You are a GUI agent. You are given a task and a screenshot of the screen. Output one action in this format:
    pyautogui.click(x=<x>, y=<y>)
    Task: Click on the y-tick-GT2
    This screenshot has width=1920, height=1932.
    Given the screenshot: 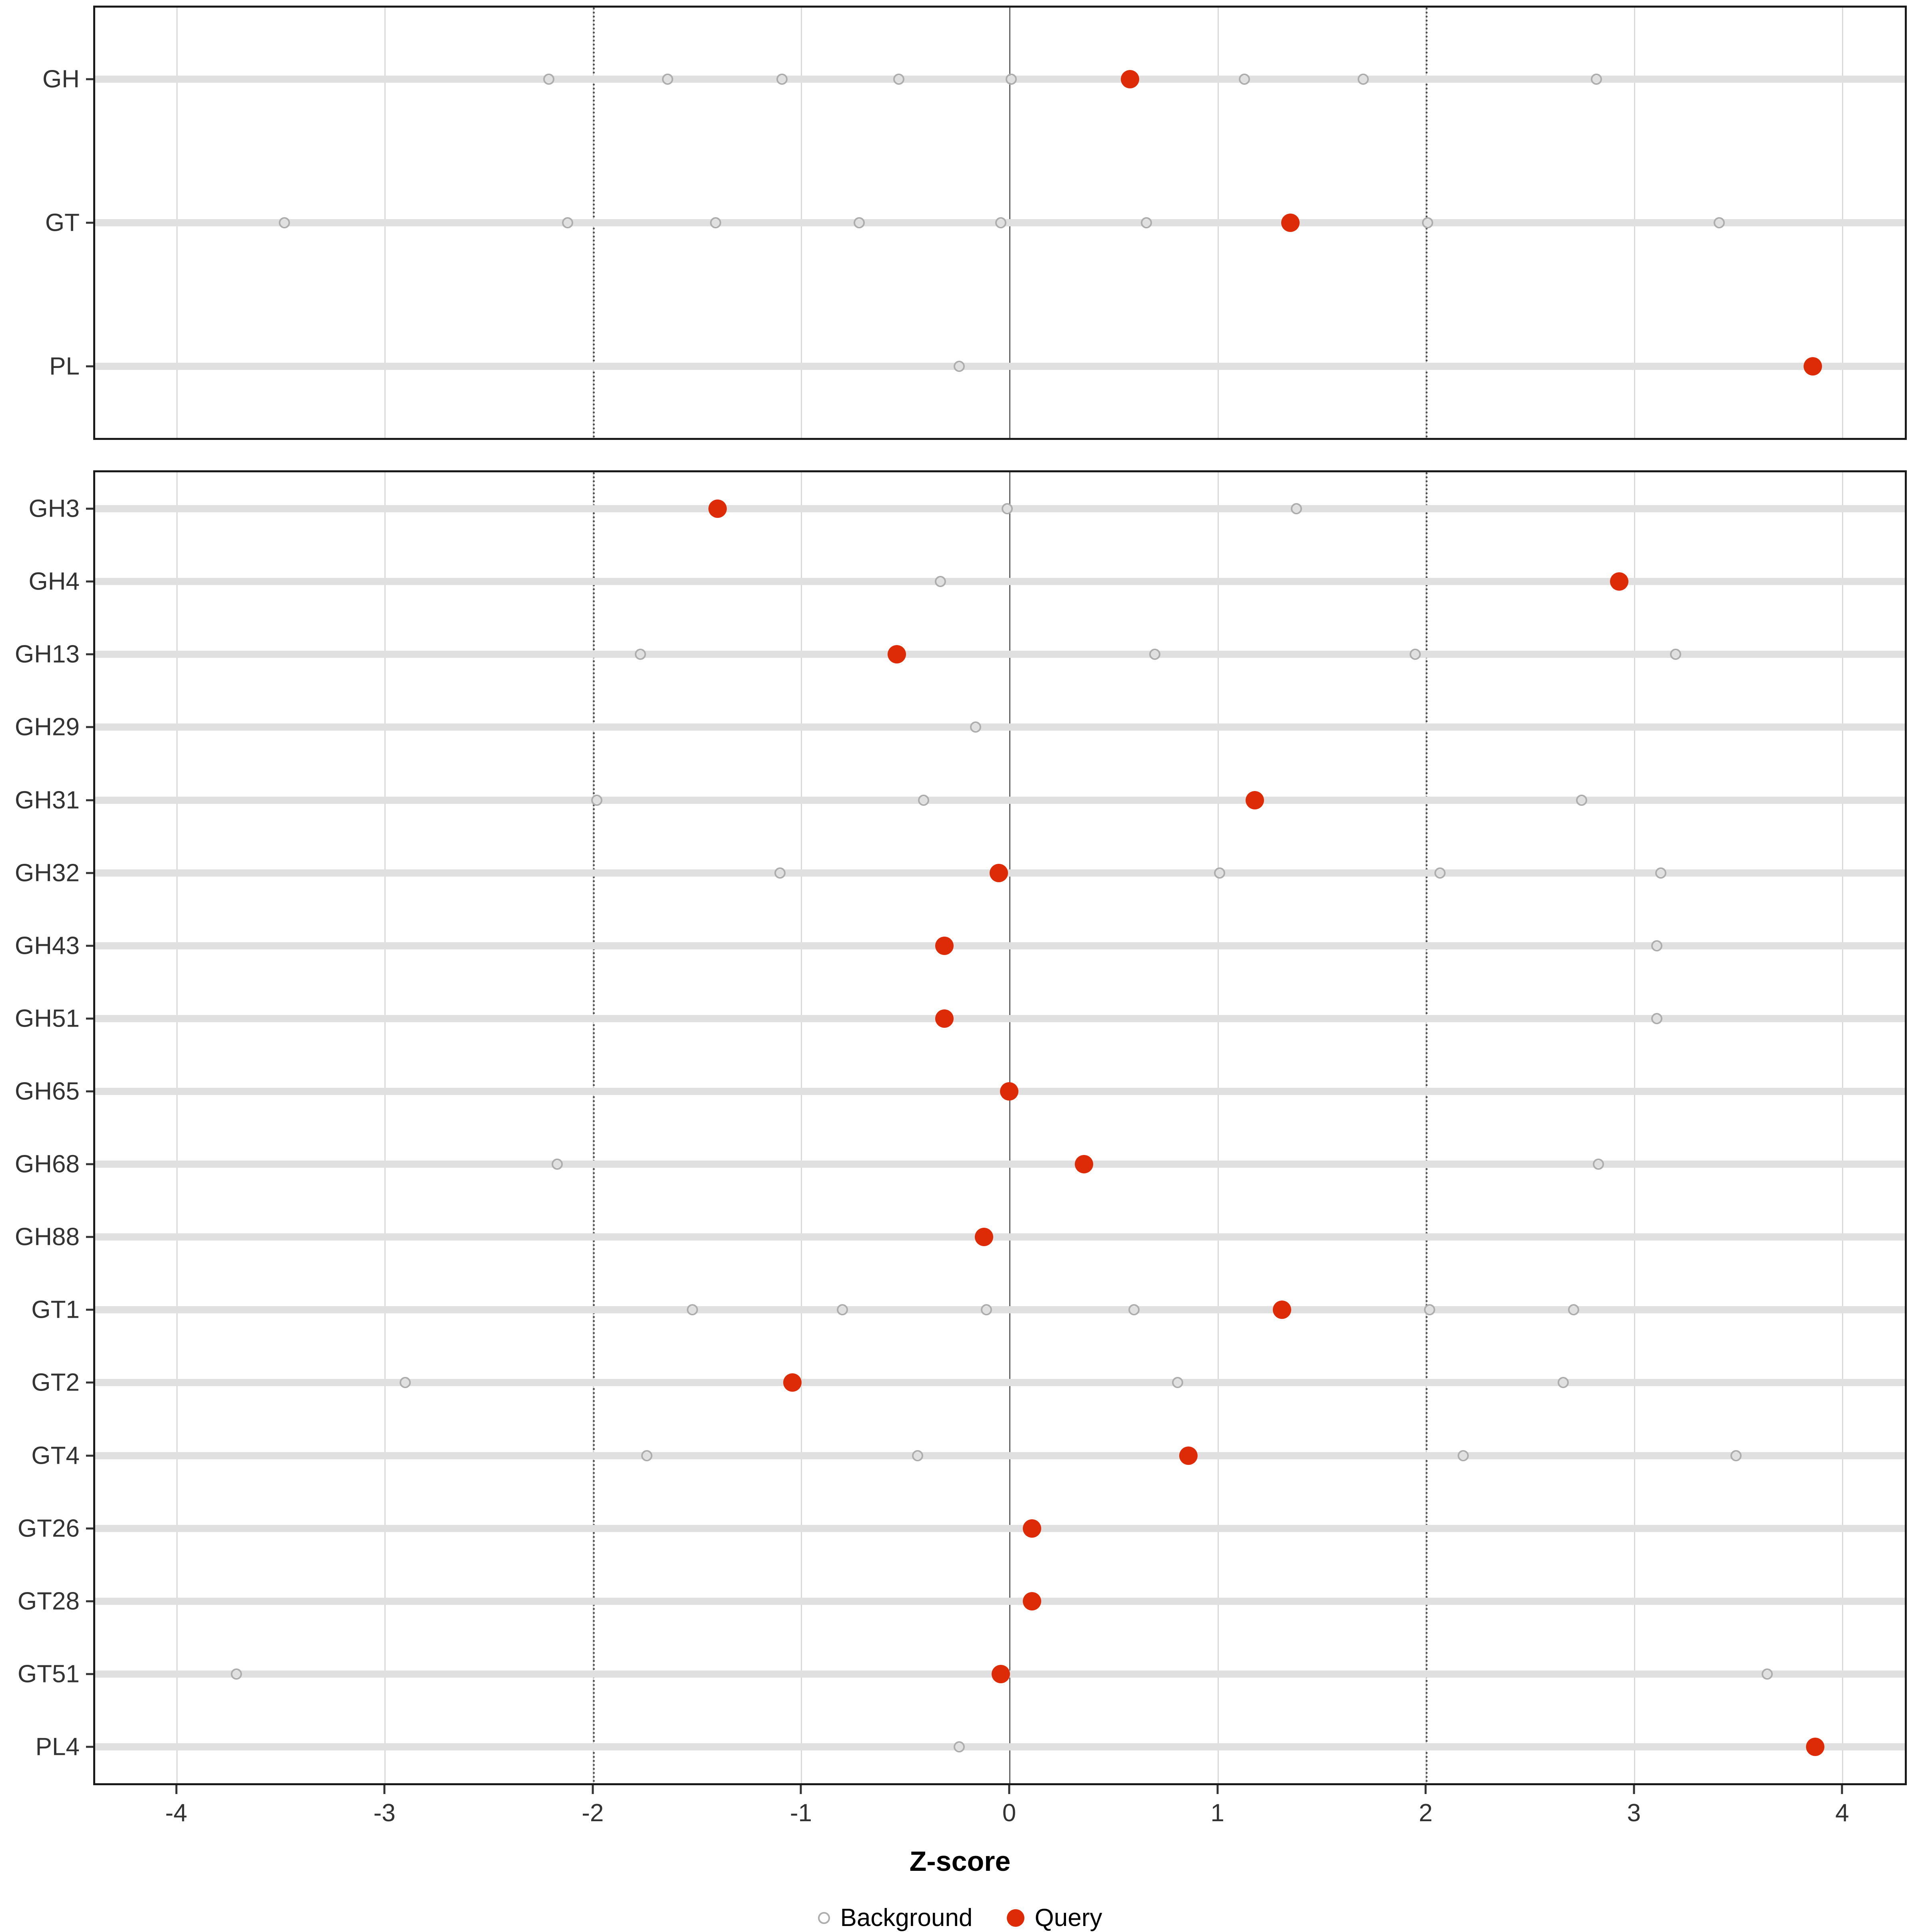 What is the action you would take?
    pyautogui.click(x=89, y=1382)
    